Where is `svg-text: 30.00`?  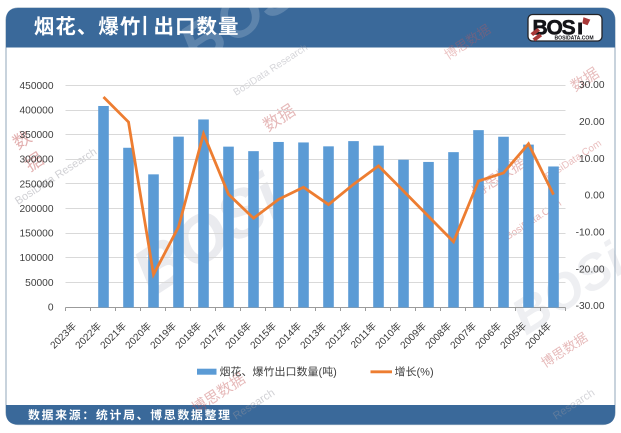 svg-text: 30.00 is located at coordinates (592, 85).